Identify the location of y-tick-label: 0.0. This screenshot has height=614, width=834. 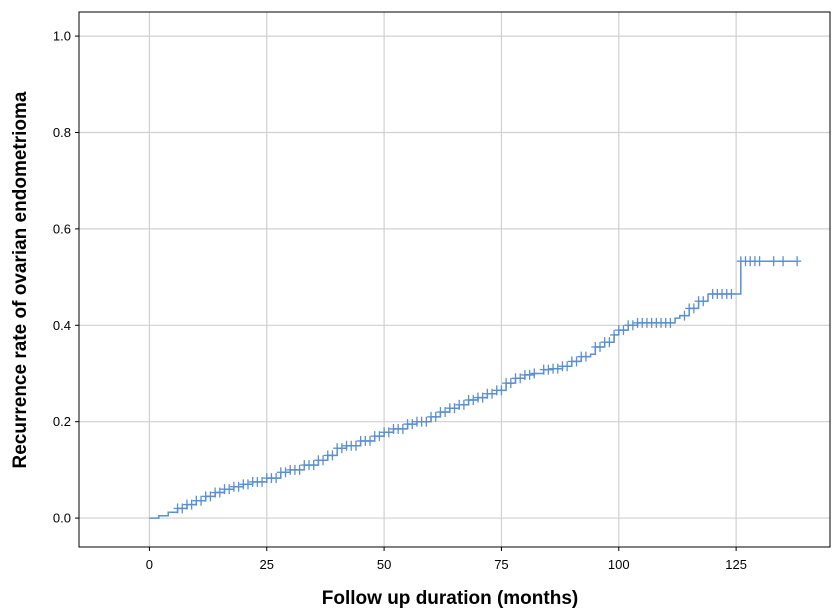
(62, 518).